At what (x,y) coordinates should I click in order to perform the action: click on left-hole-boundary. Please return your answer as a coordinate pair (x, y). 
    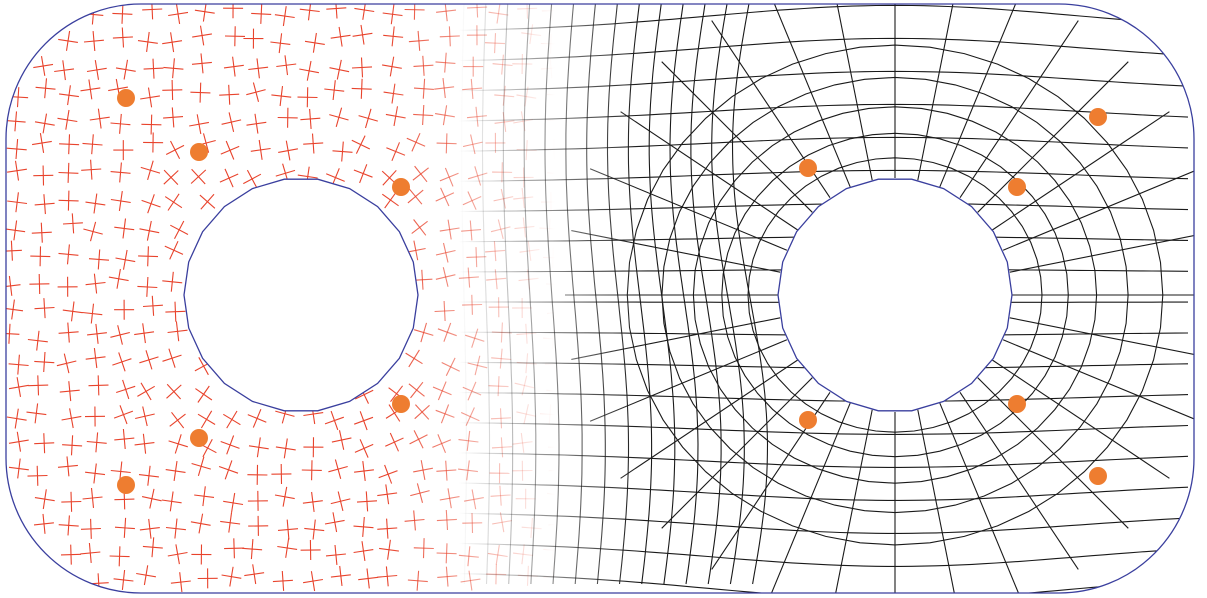
    Looking at the image, I should click on (301, 295).